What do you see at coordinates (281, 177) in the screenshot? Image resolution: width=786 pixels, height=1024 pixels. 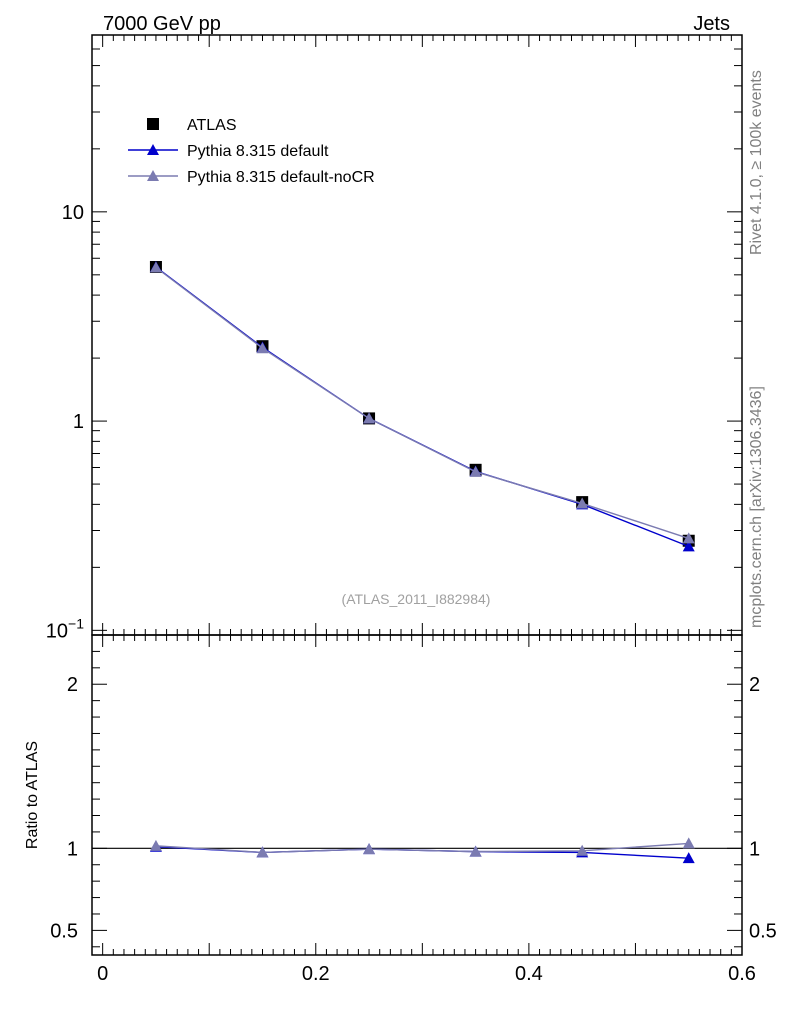 I see `legend-label: Pythia 8.315 default-noCR` at bounding box center [281, 177].